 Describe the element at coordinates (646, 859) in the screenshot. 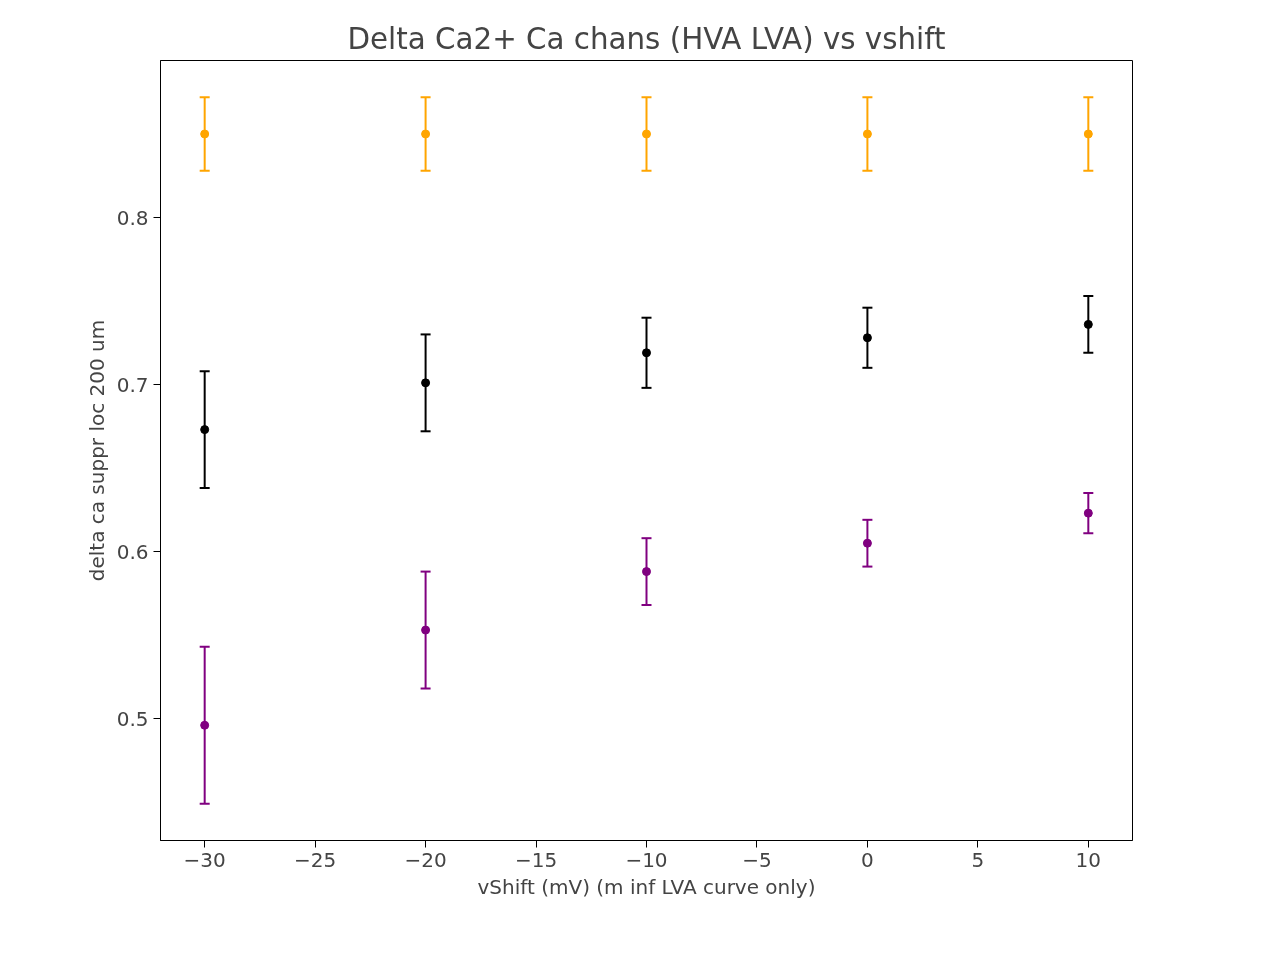

I see `x-tick-label: −10` at that location.